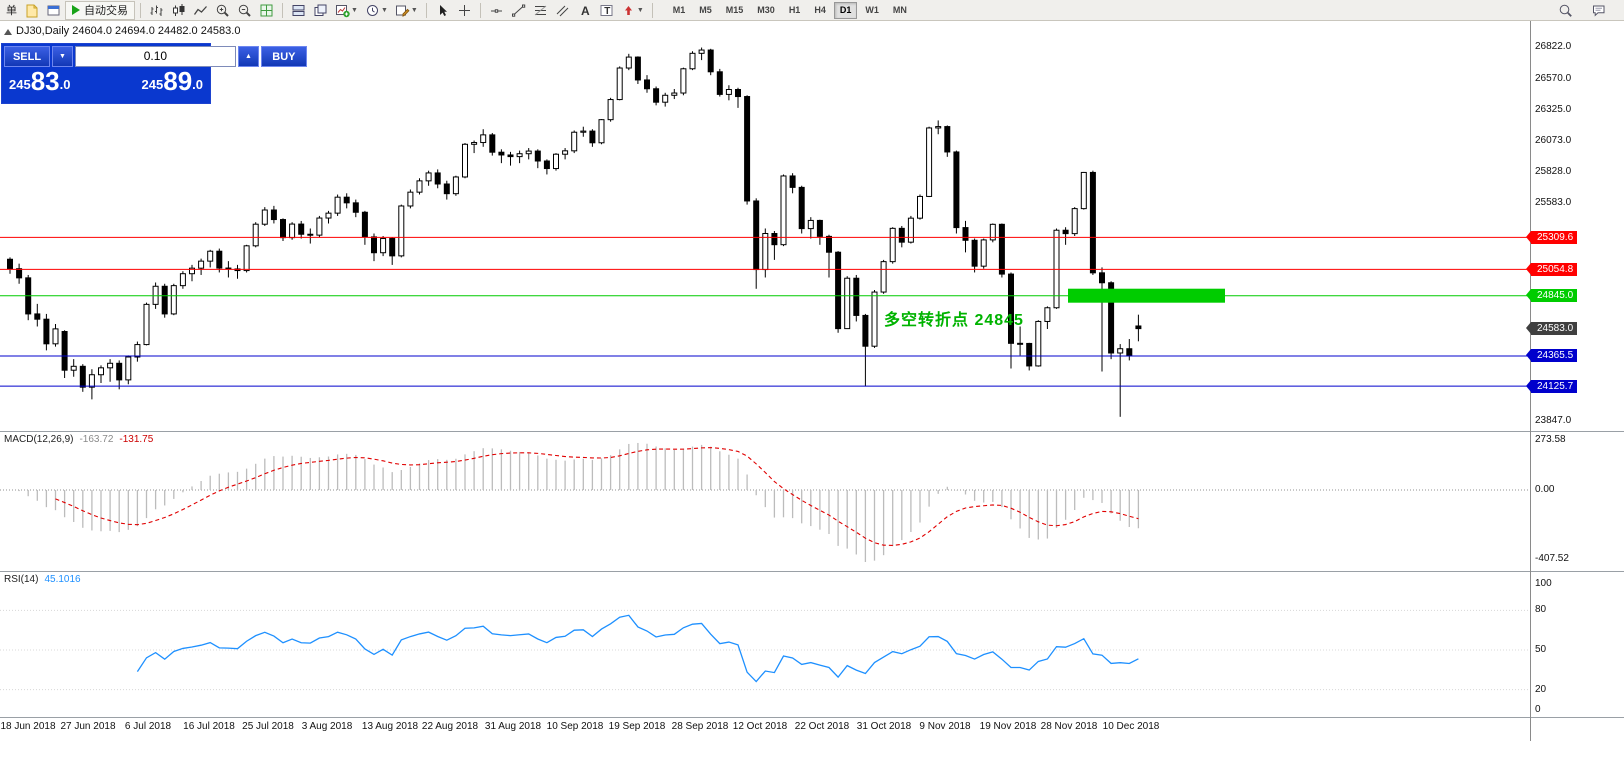 The height and width of the screenshot is (769, 1624). I want to click on line-chart-icon, so click(200, 10).